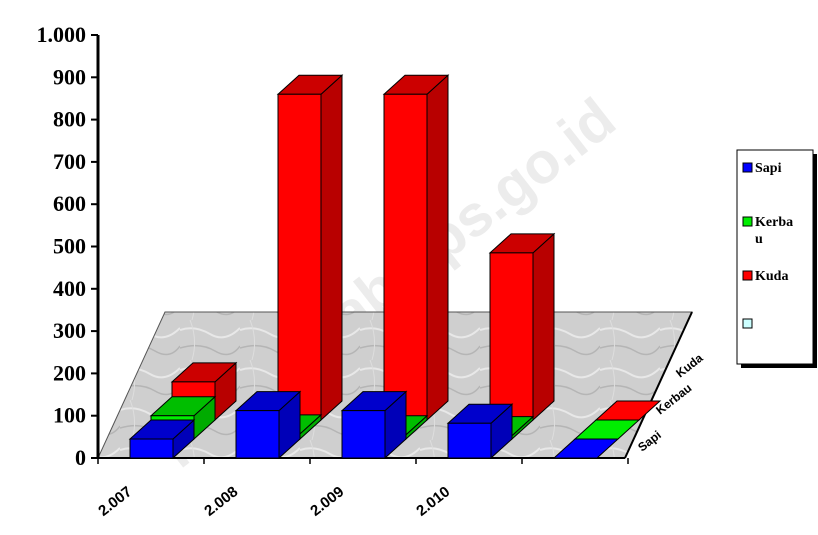 The height and width of the screenshot is (535, 818). Describe the element at coordinates (69, 119) in the screenshot. I see `y-tick-label: 800` at that location.